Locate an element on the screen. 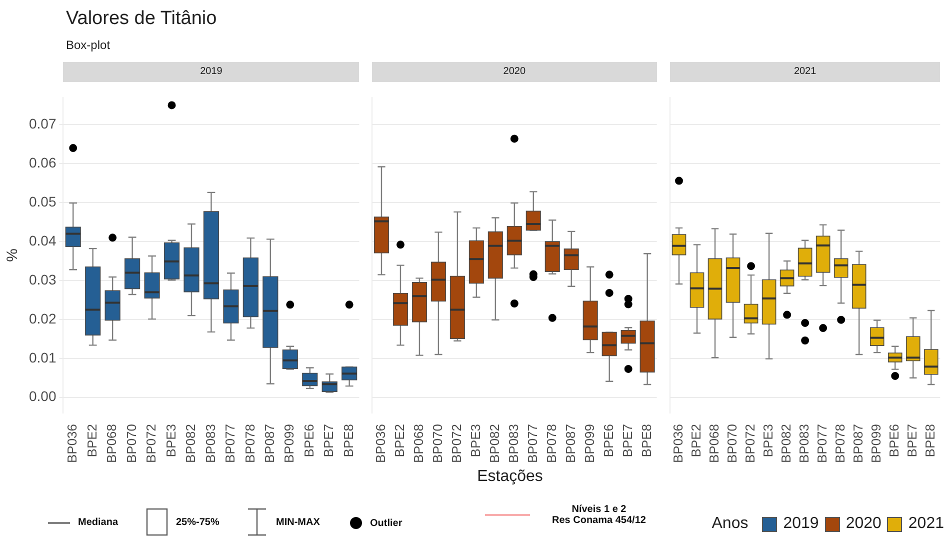 The image size is (950, 546). text: Níveis 1 e 2 Res Conama 454/12 is located at coordinates (599, 515).